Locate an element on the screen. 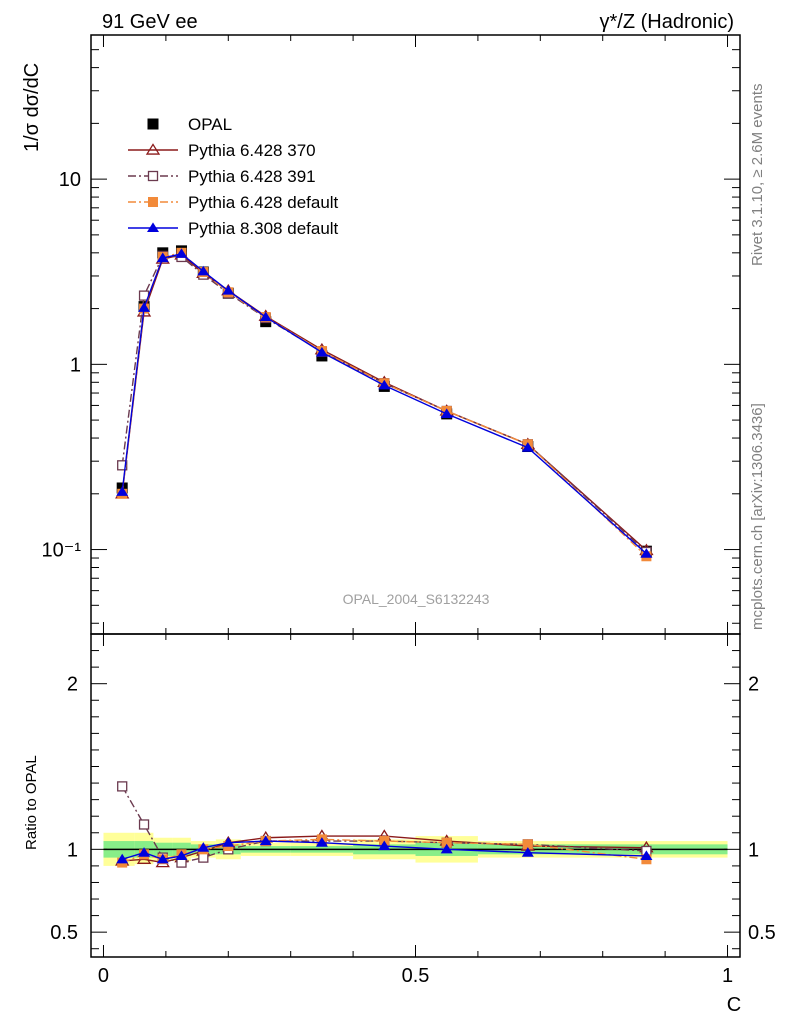 This screenshot has height=1029, width=786. ratio-ylabel: Ratio to OPAL is located at coordinates (31, 802).